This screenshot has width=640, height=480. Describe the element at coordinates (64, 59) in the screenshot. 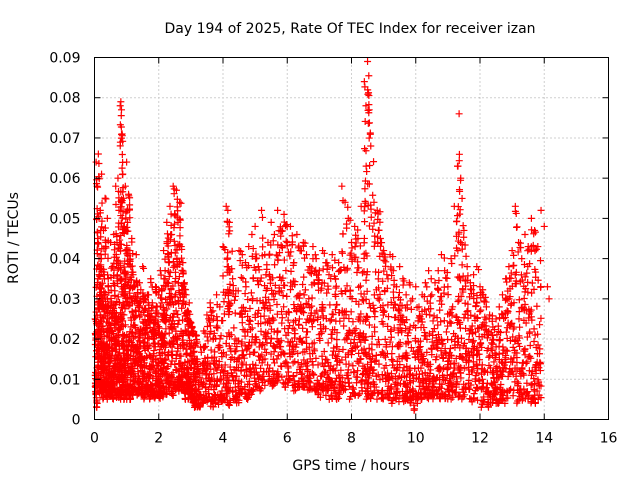

I see `y-tick-label: 0.09` at that location.